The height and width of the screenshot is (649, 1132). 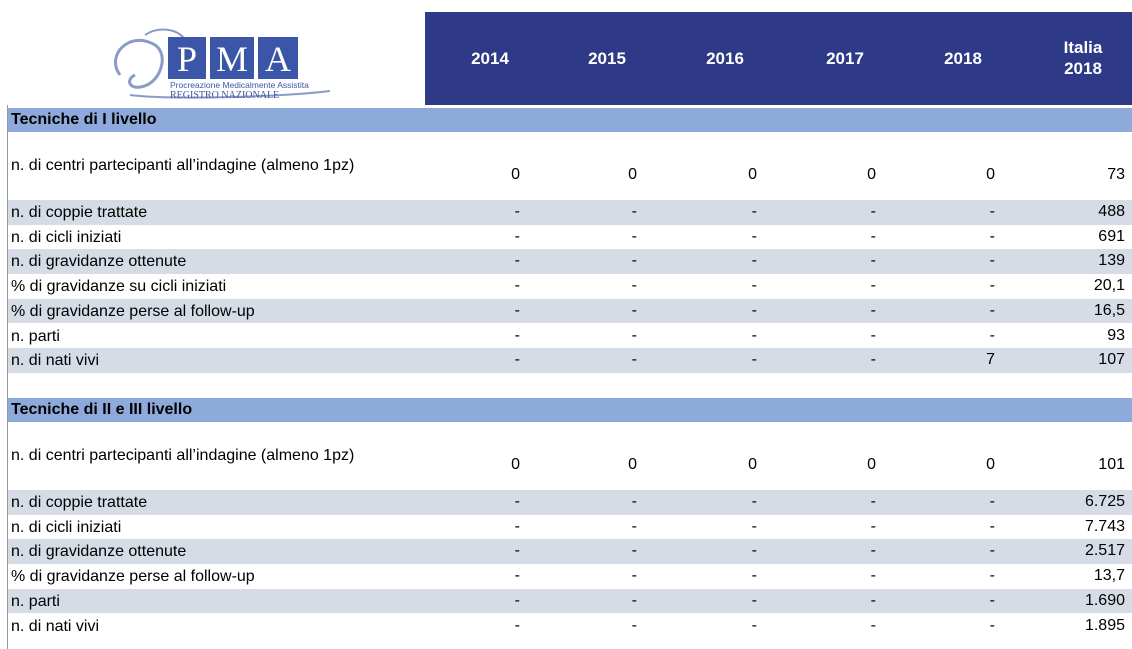 I want to click on cell-value: 1.690, so click(x=1104, y=600).